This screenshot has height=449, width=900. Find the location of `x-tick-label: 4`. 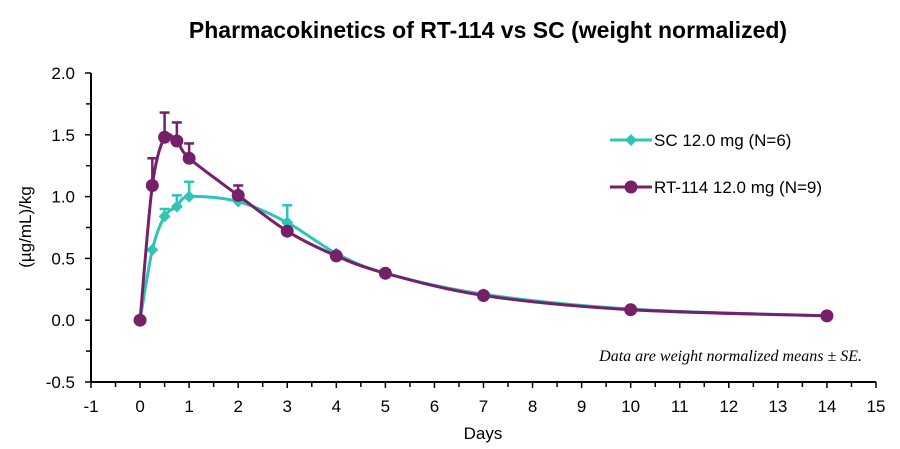

x-tick-label: 4 is located at coordinates (336, 406).